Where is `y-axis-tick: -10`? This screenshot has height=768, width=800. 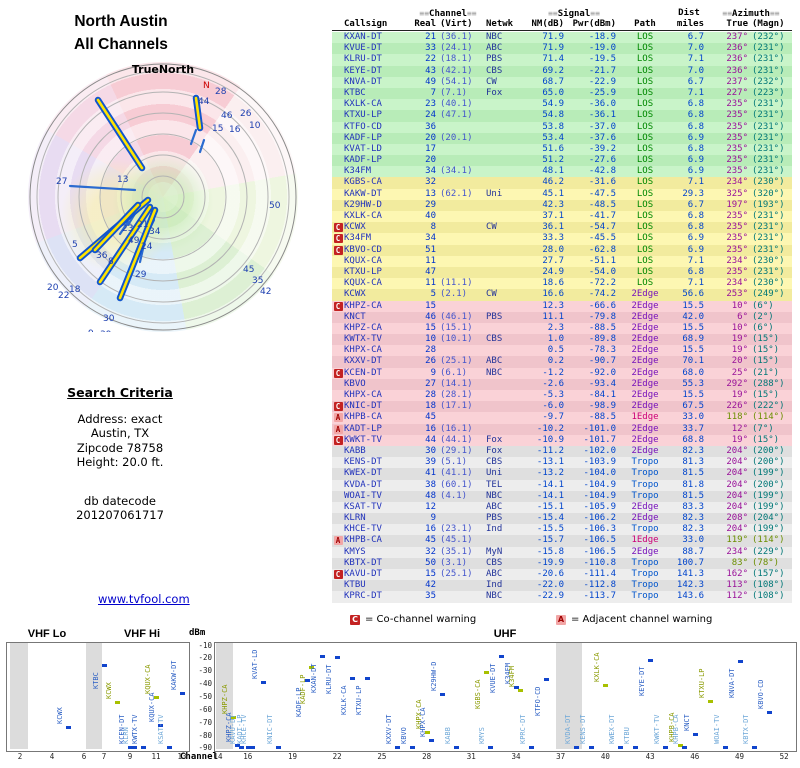
y-axis-tick: -10 is located at coordinates (205, 645).